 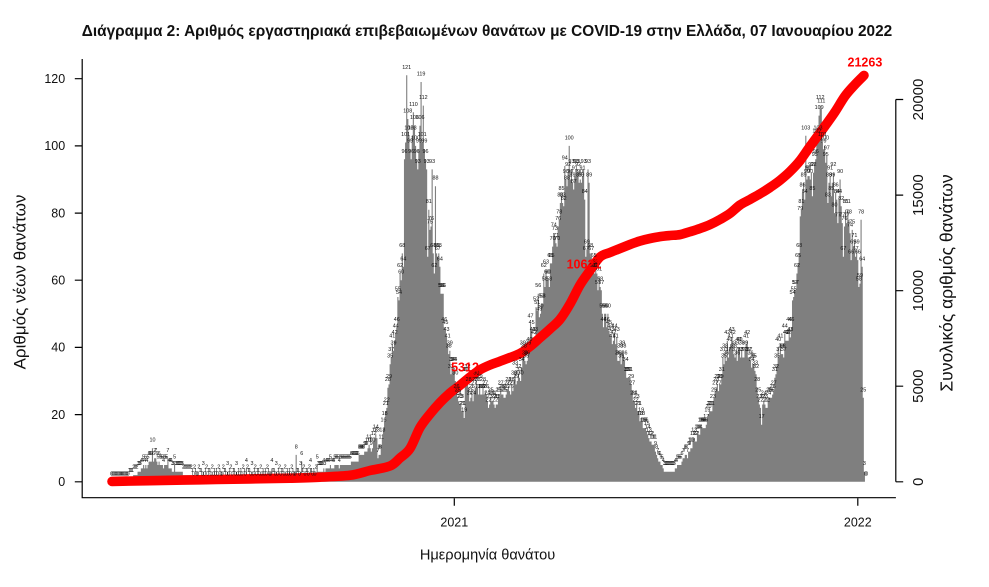 I want to click on svg-text: 6, so click(x=353, y=454).